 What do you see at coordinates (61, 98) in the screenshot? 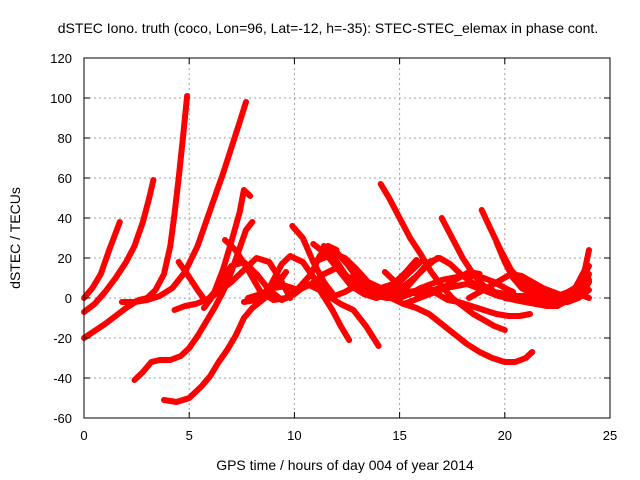
I see `y-tick-label: 100` at bounding box center [61, 98].